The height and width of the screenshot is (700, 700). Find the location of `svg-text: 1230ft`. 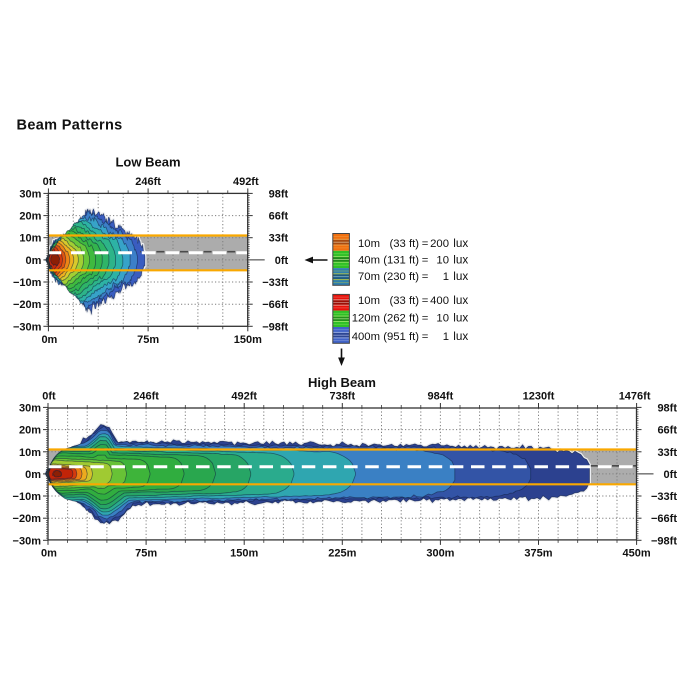

svg-text: 1230ft is located at coordinates (539, 397).